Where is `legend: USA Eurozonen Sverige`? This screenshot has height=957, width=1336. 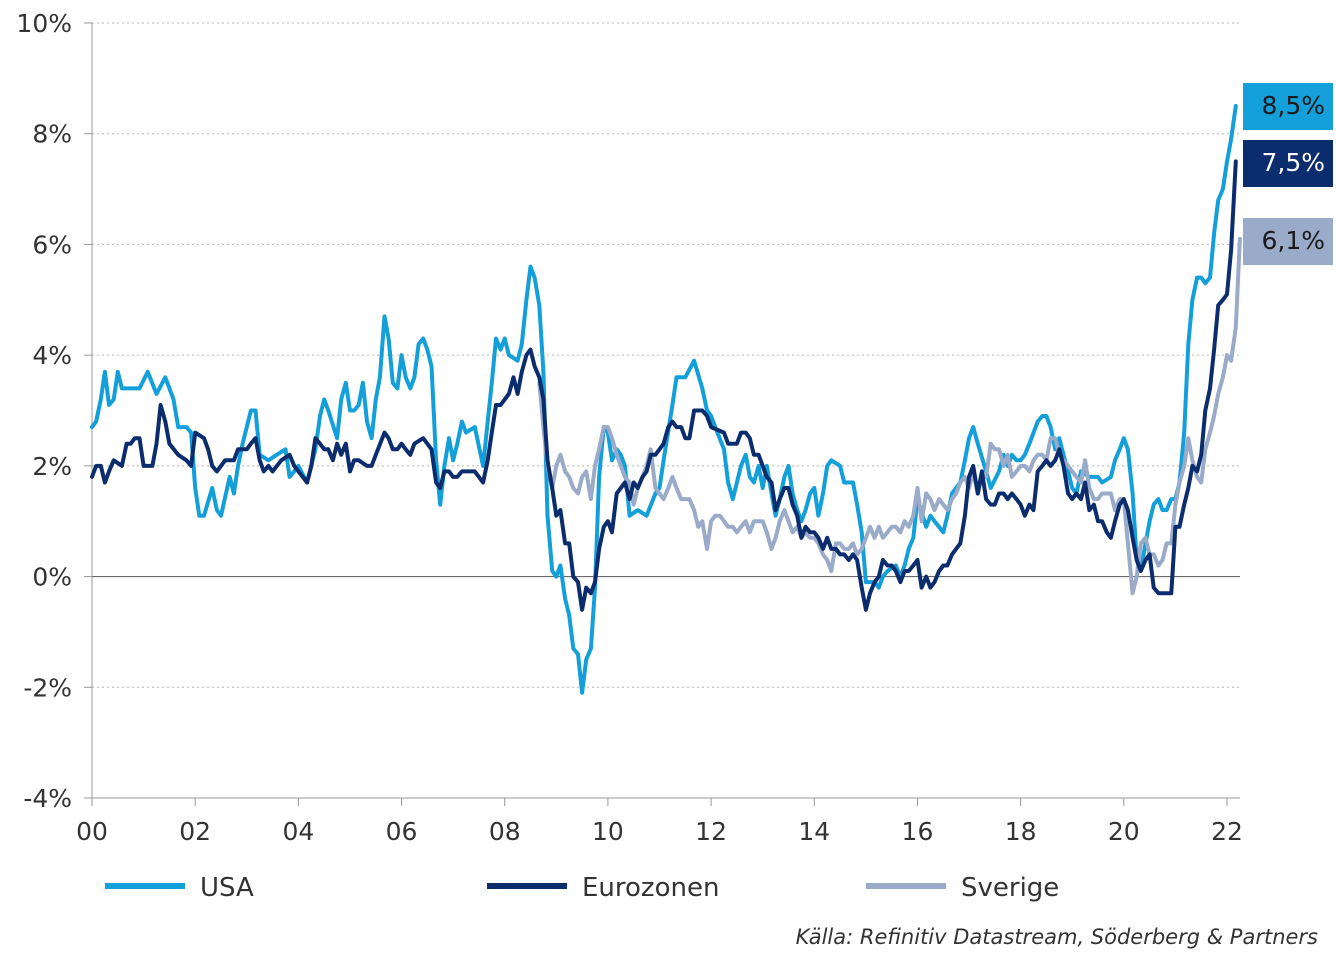 legend: USA Eurozonen Sverige is located at coordinates (582, 888).